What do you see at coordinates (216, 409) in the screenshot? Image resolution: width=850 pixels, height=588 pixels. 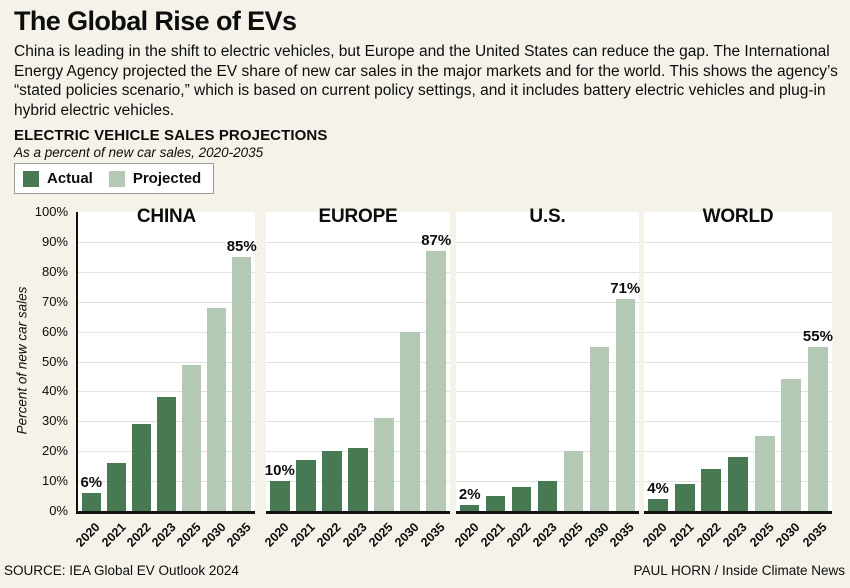 I see `bar-china-2030` at bounding box center [216, 409].